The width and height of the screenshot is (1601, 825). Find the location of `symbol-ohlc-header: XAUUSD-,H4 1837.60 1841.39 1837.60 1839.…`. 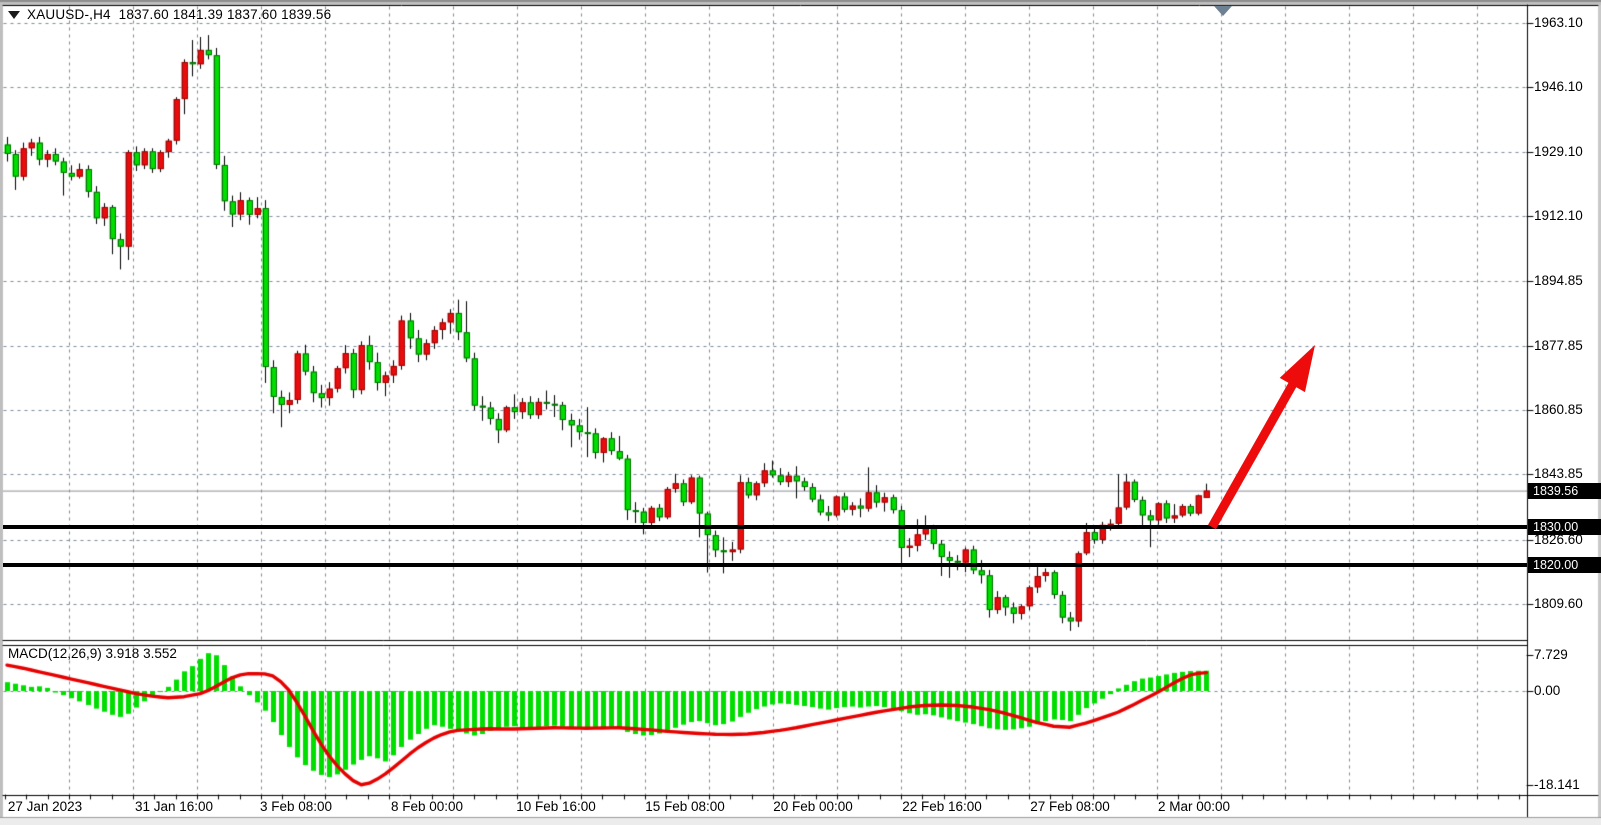

symbol-ohlc-header: XAUUSD-,H4 1837.60 1841.39 1837.60 1839.… is located at coordinates (169, 14).